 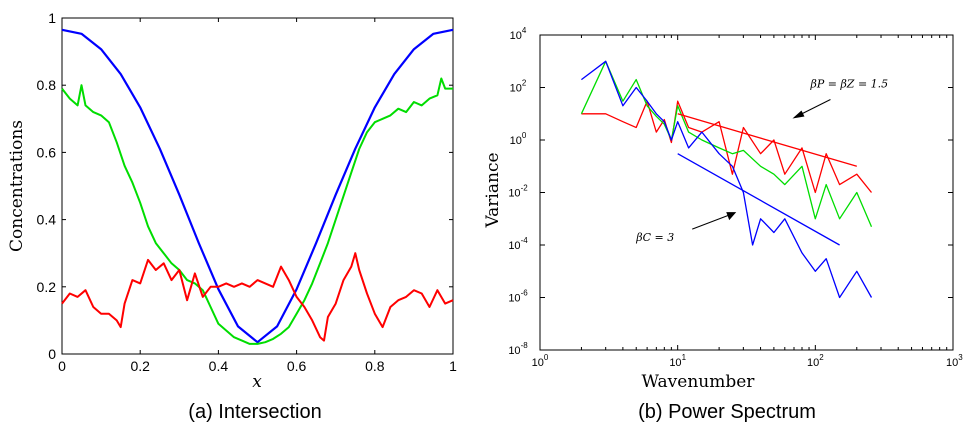 I want to click on chart-b-ytick-label: 10⁻⁸, so click(x=518, y=349).